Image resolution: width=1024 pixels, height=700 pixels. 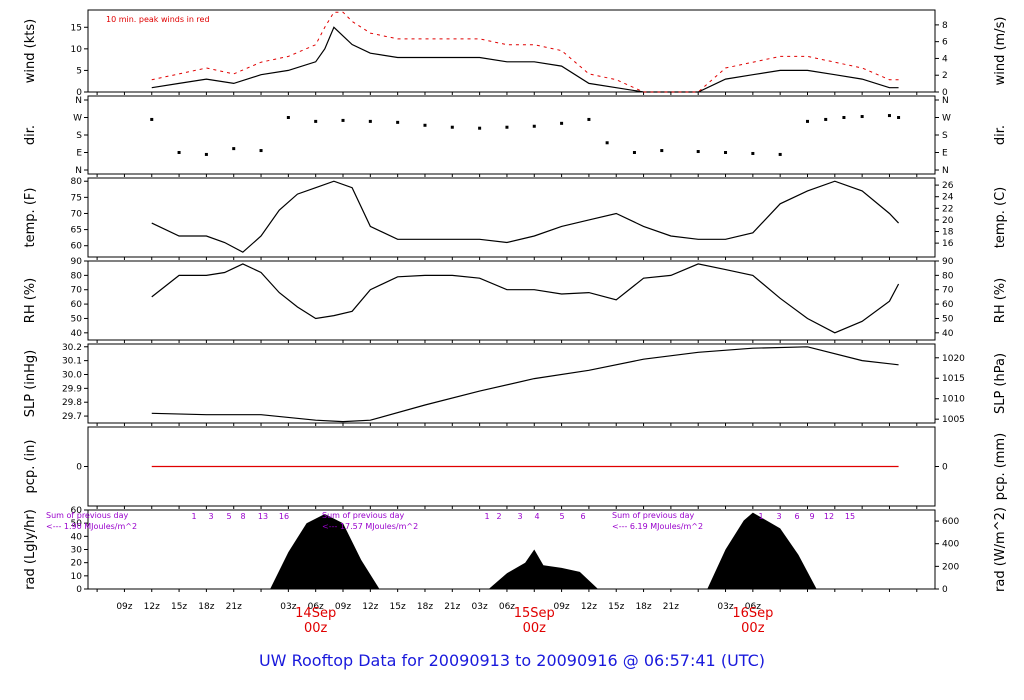 What do you see at coordinates (950, 567) in the screenshot?
I see `rad-ytick-right-label: 200` at bounding box center [950, 567].